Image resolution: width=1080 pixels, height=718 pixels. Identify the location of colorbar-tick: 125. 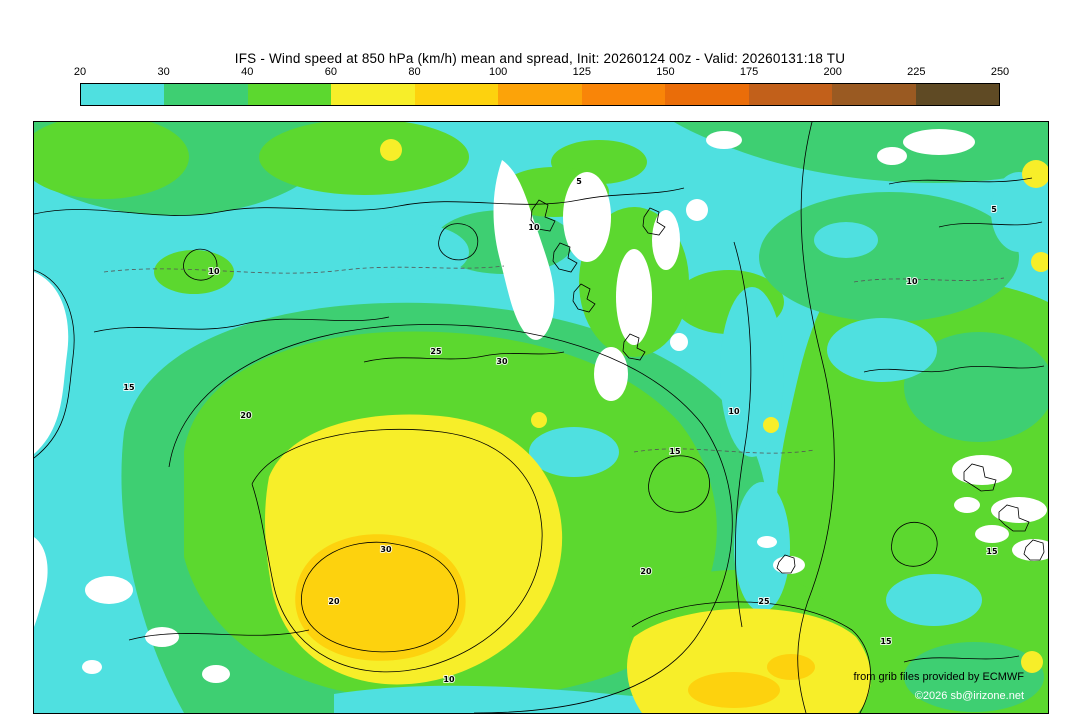
(582, 72).